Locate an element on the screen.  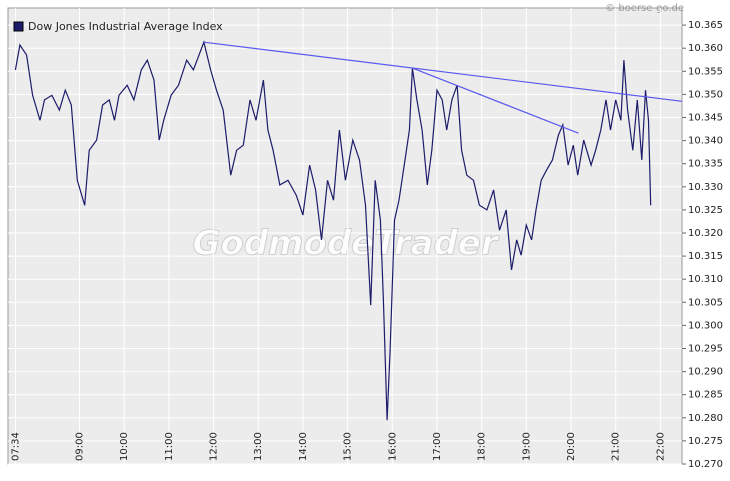
legend-swatch is located at coordinates (18, 26).